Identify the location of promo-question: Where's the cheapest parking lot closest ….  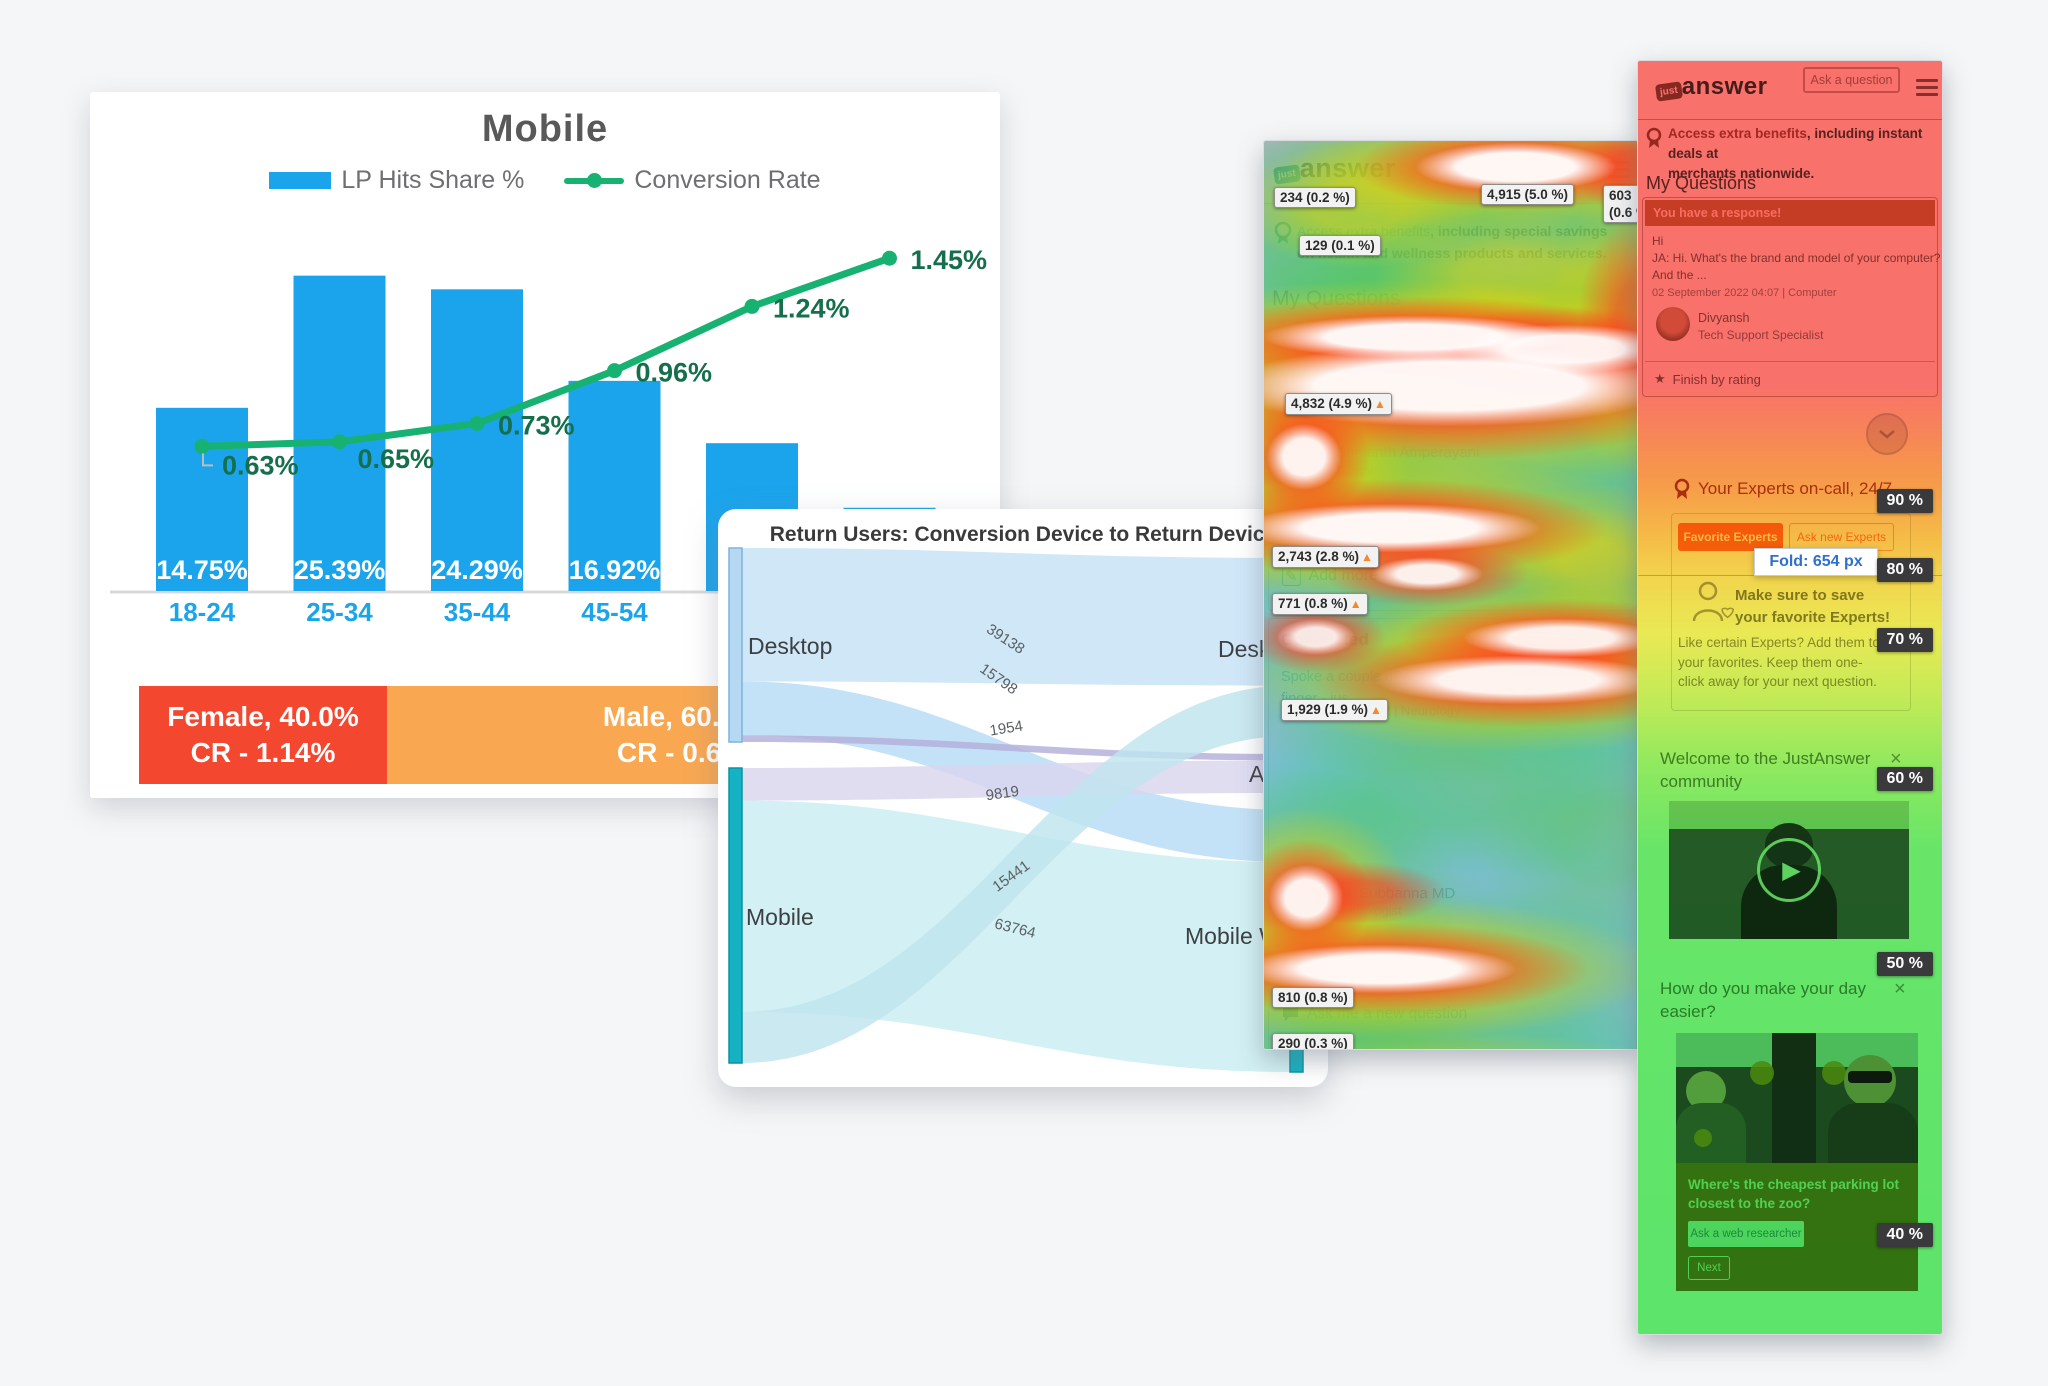
(1794, 1194).